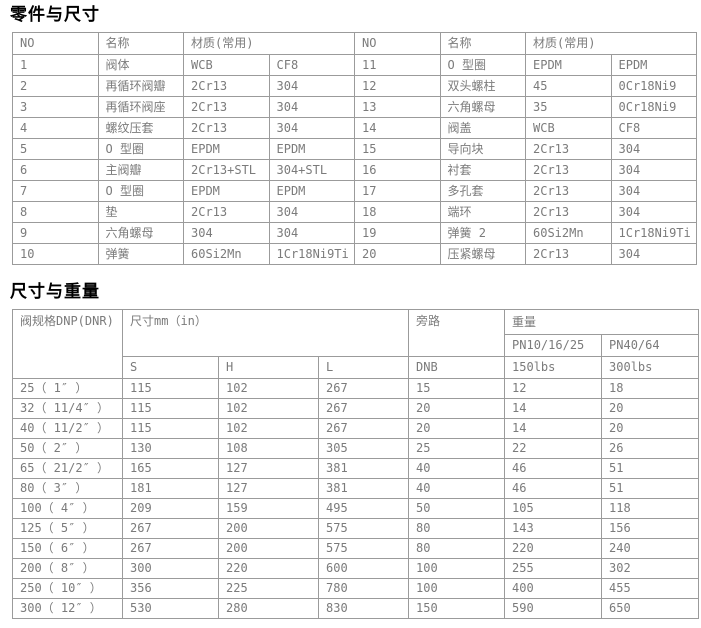 The height and width of the screenshot is (628, 701). I want to click on parts-table-header-row: NO 名称 材质(常用) NO 名称 材质(常用), so click(354, 43).